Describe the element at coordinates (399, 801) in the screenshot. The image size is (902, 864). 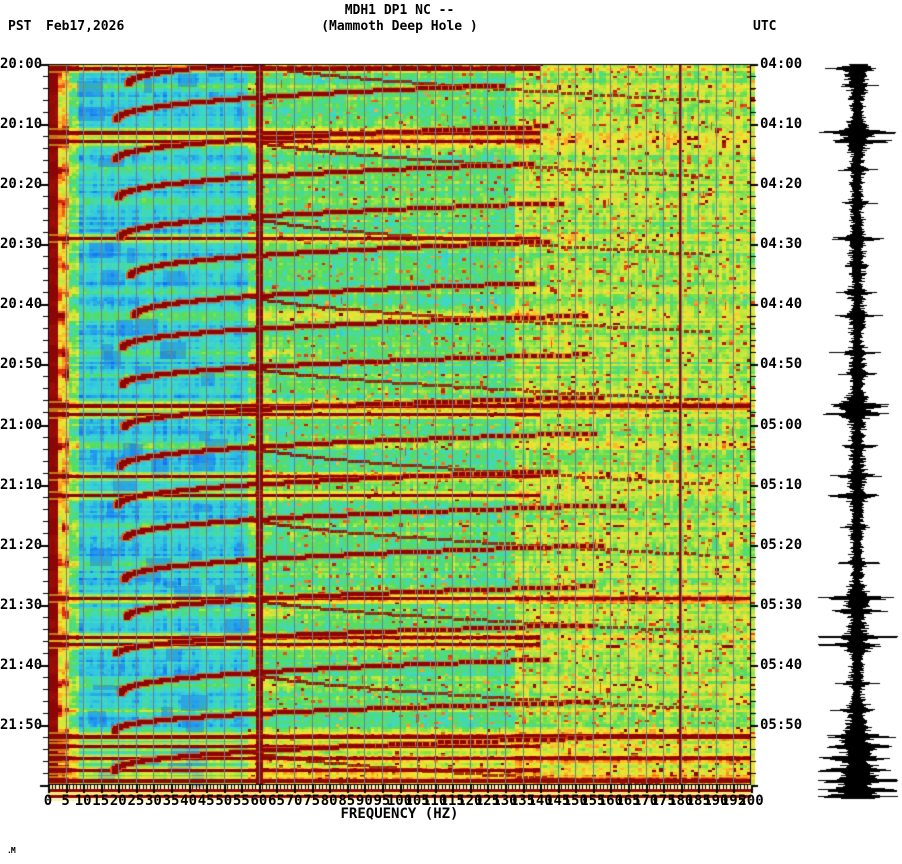
I see `freq-label-100: 100` at that location.